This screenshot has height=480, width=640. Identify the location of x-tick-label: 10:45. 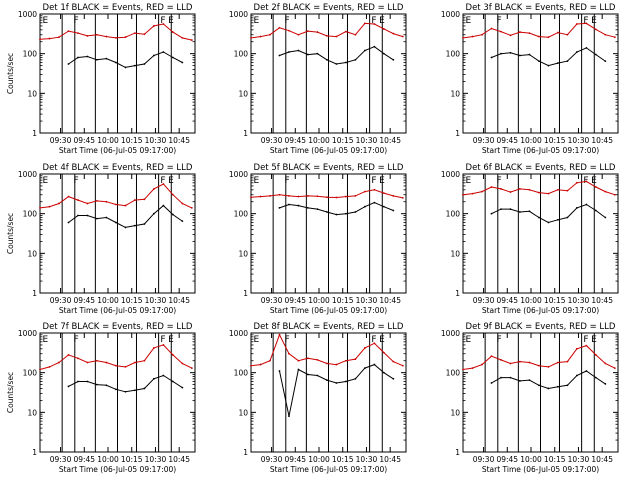
(179, 459).